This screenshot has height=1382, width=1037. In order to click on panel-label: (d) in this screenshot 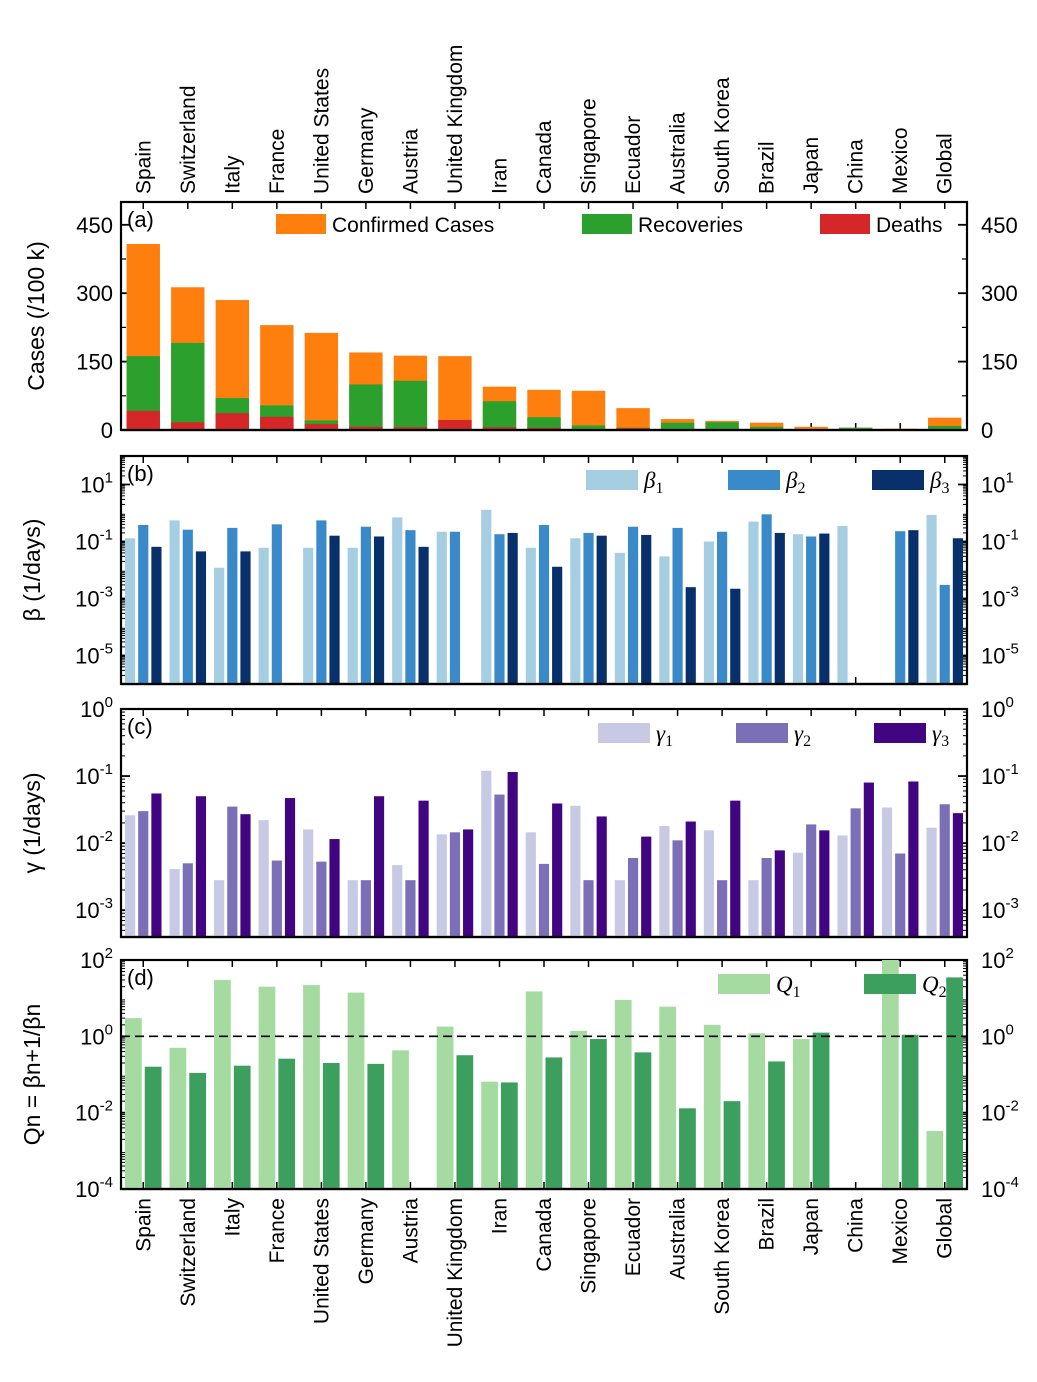, I will do `click(140, 977)`.